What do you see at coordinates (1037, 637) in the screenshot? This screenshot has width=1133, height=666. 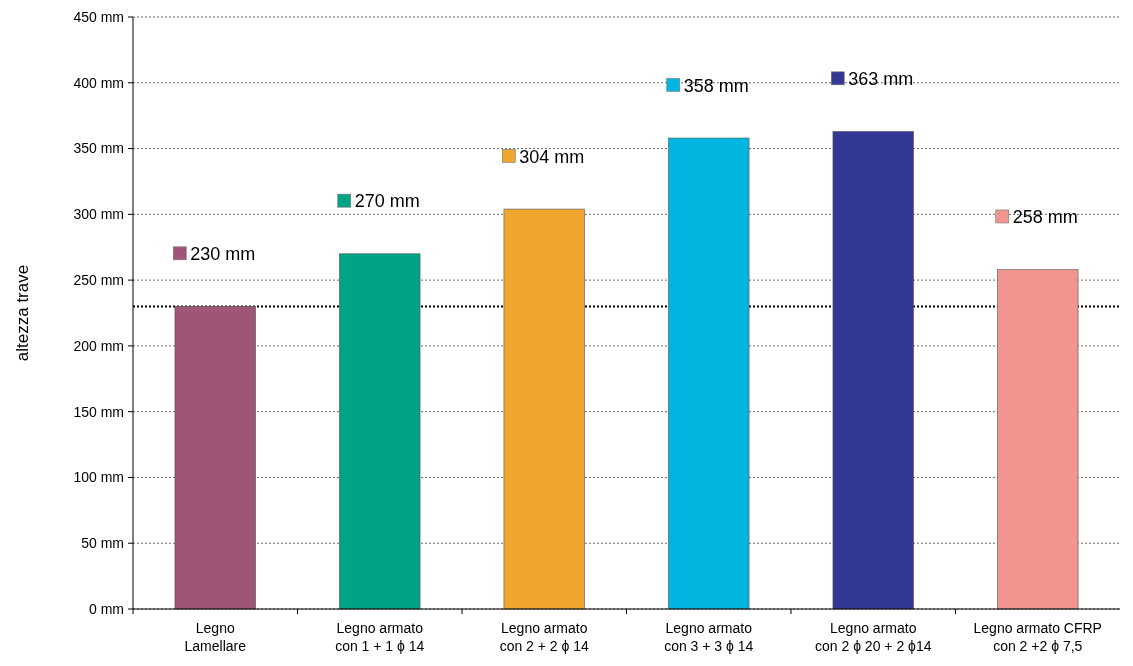 I see `x-tick-label: Legno armato CFRP con 2 +2 ϕ 7,5` at bounding box center [1037, 637].